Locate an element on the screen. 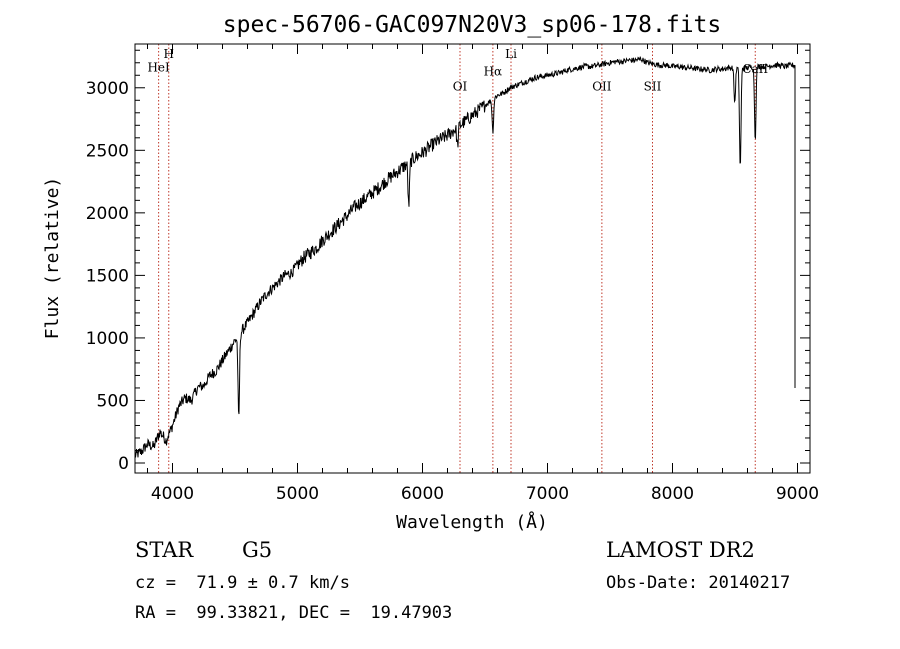 This screenshot has width=900, height=649. x-axis-label: Wavelength (Å) is located at coordinates (472, 522).